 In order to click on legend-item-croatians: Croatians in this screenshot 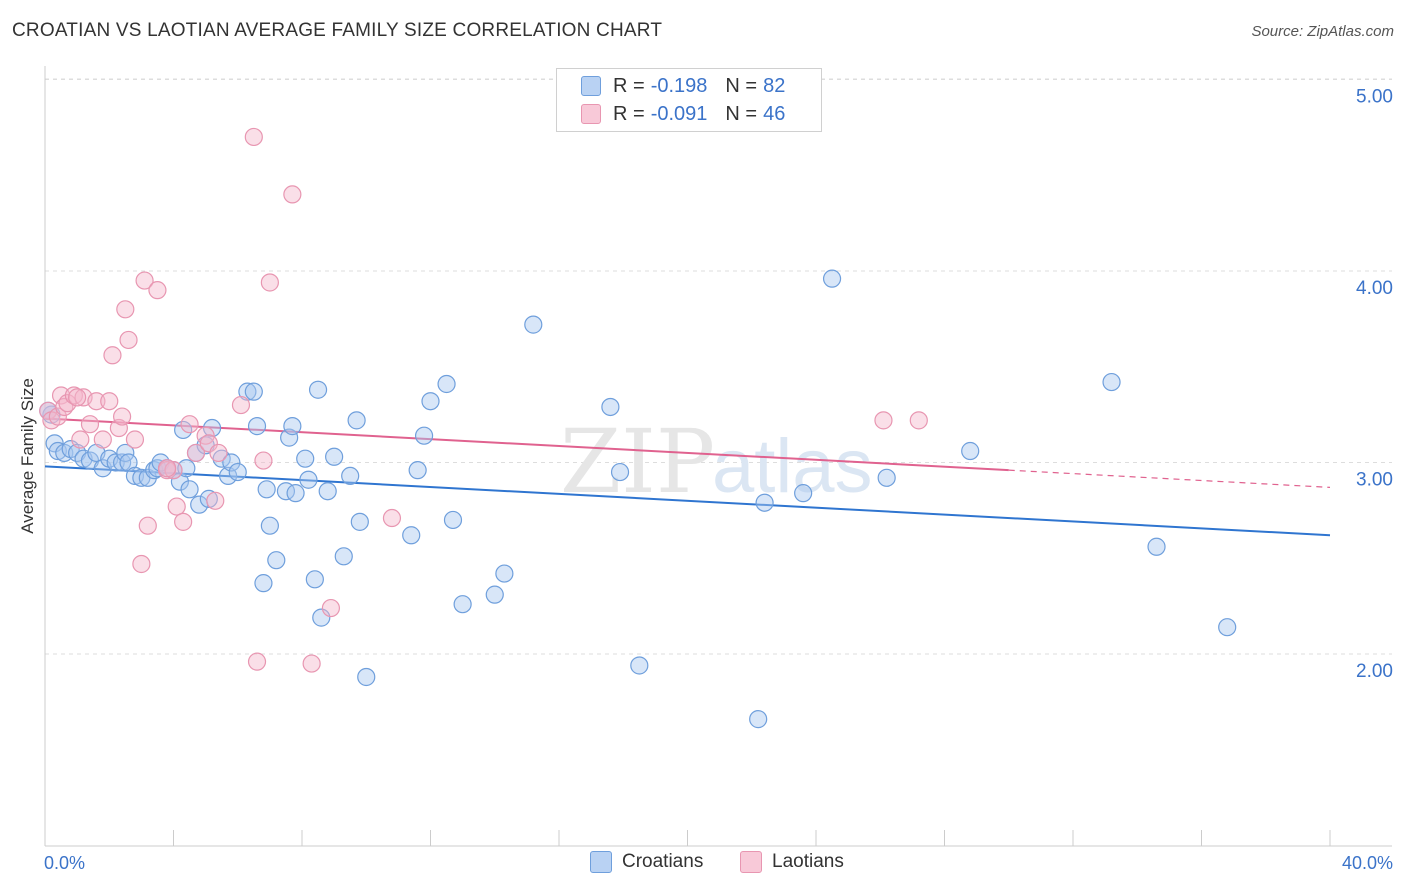, I will do `click(646, 862)`.